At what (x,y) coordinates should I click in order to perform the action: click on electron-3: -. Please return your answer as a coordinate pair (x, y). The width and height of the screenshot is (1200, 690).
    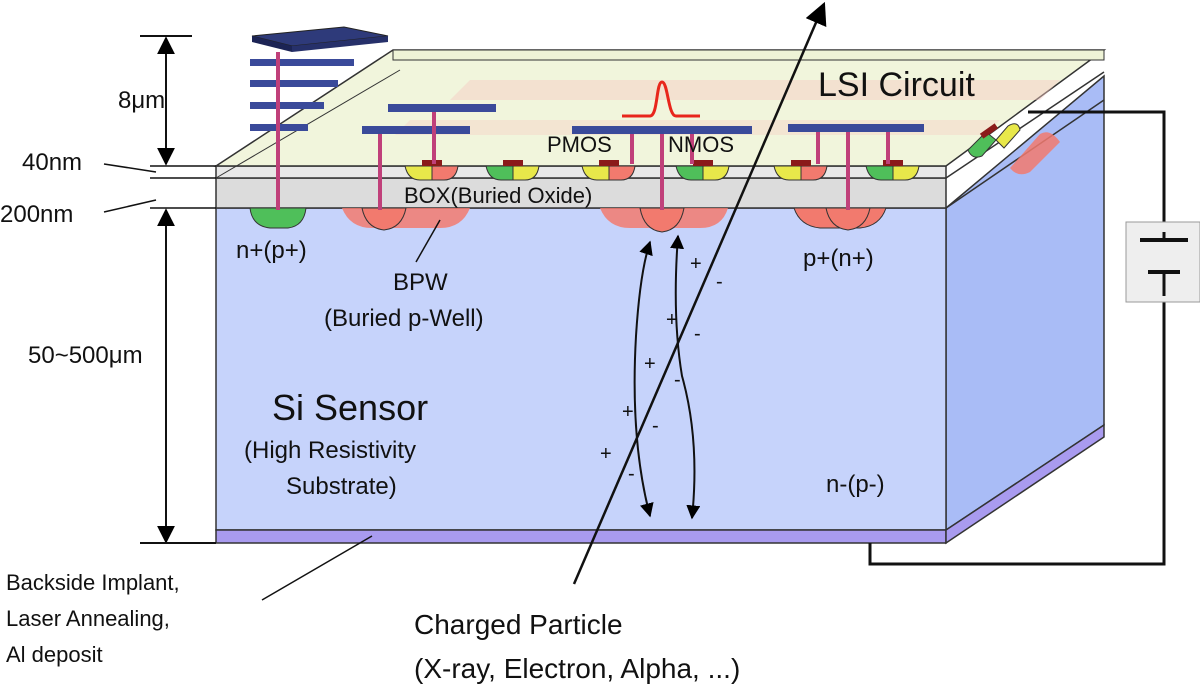
    Looking at the image, I should click on (677, 380).